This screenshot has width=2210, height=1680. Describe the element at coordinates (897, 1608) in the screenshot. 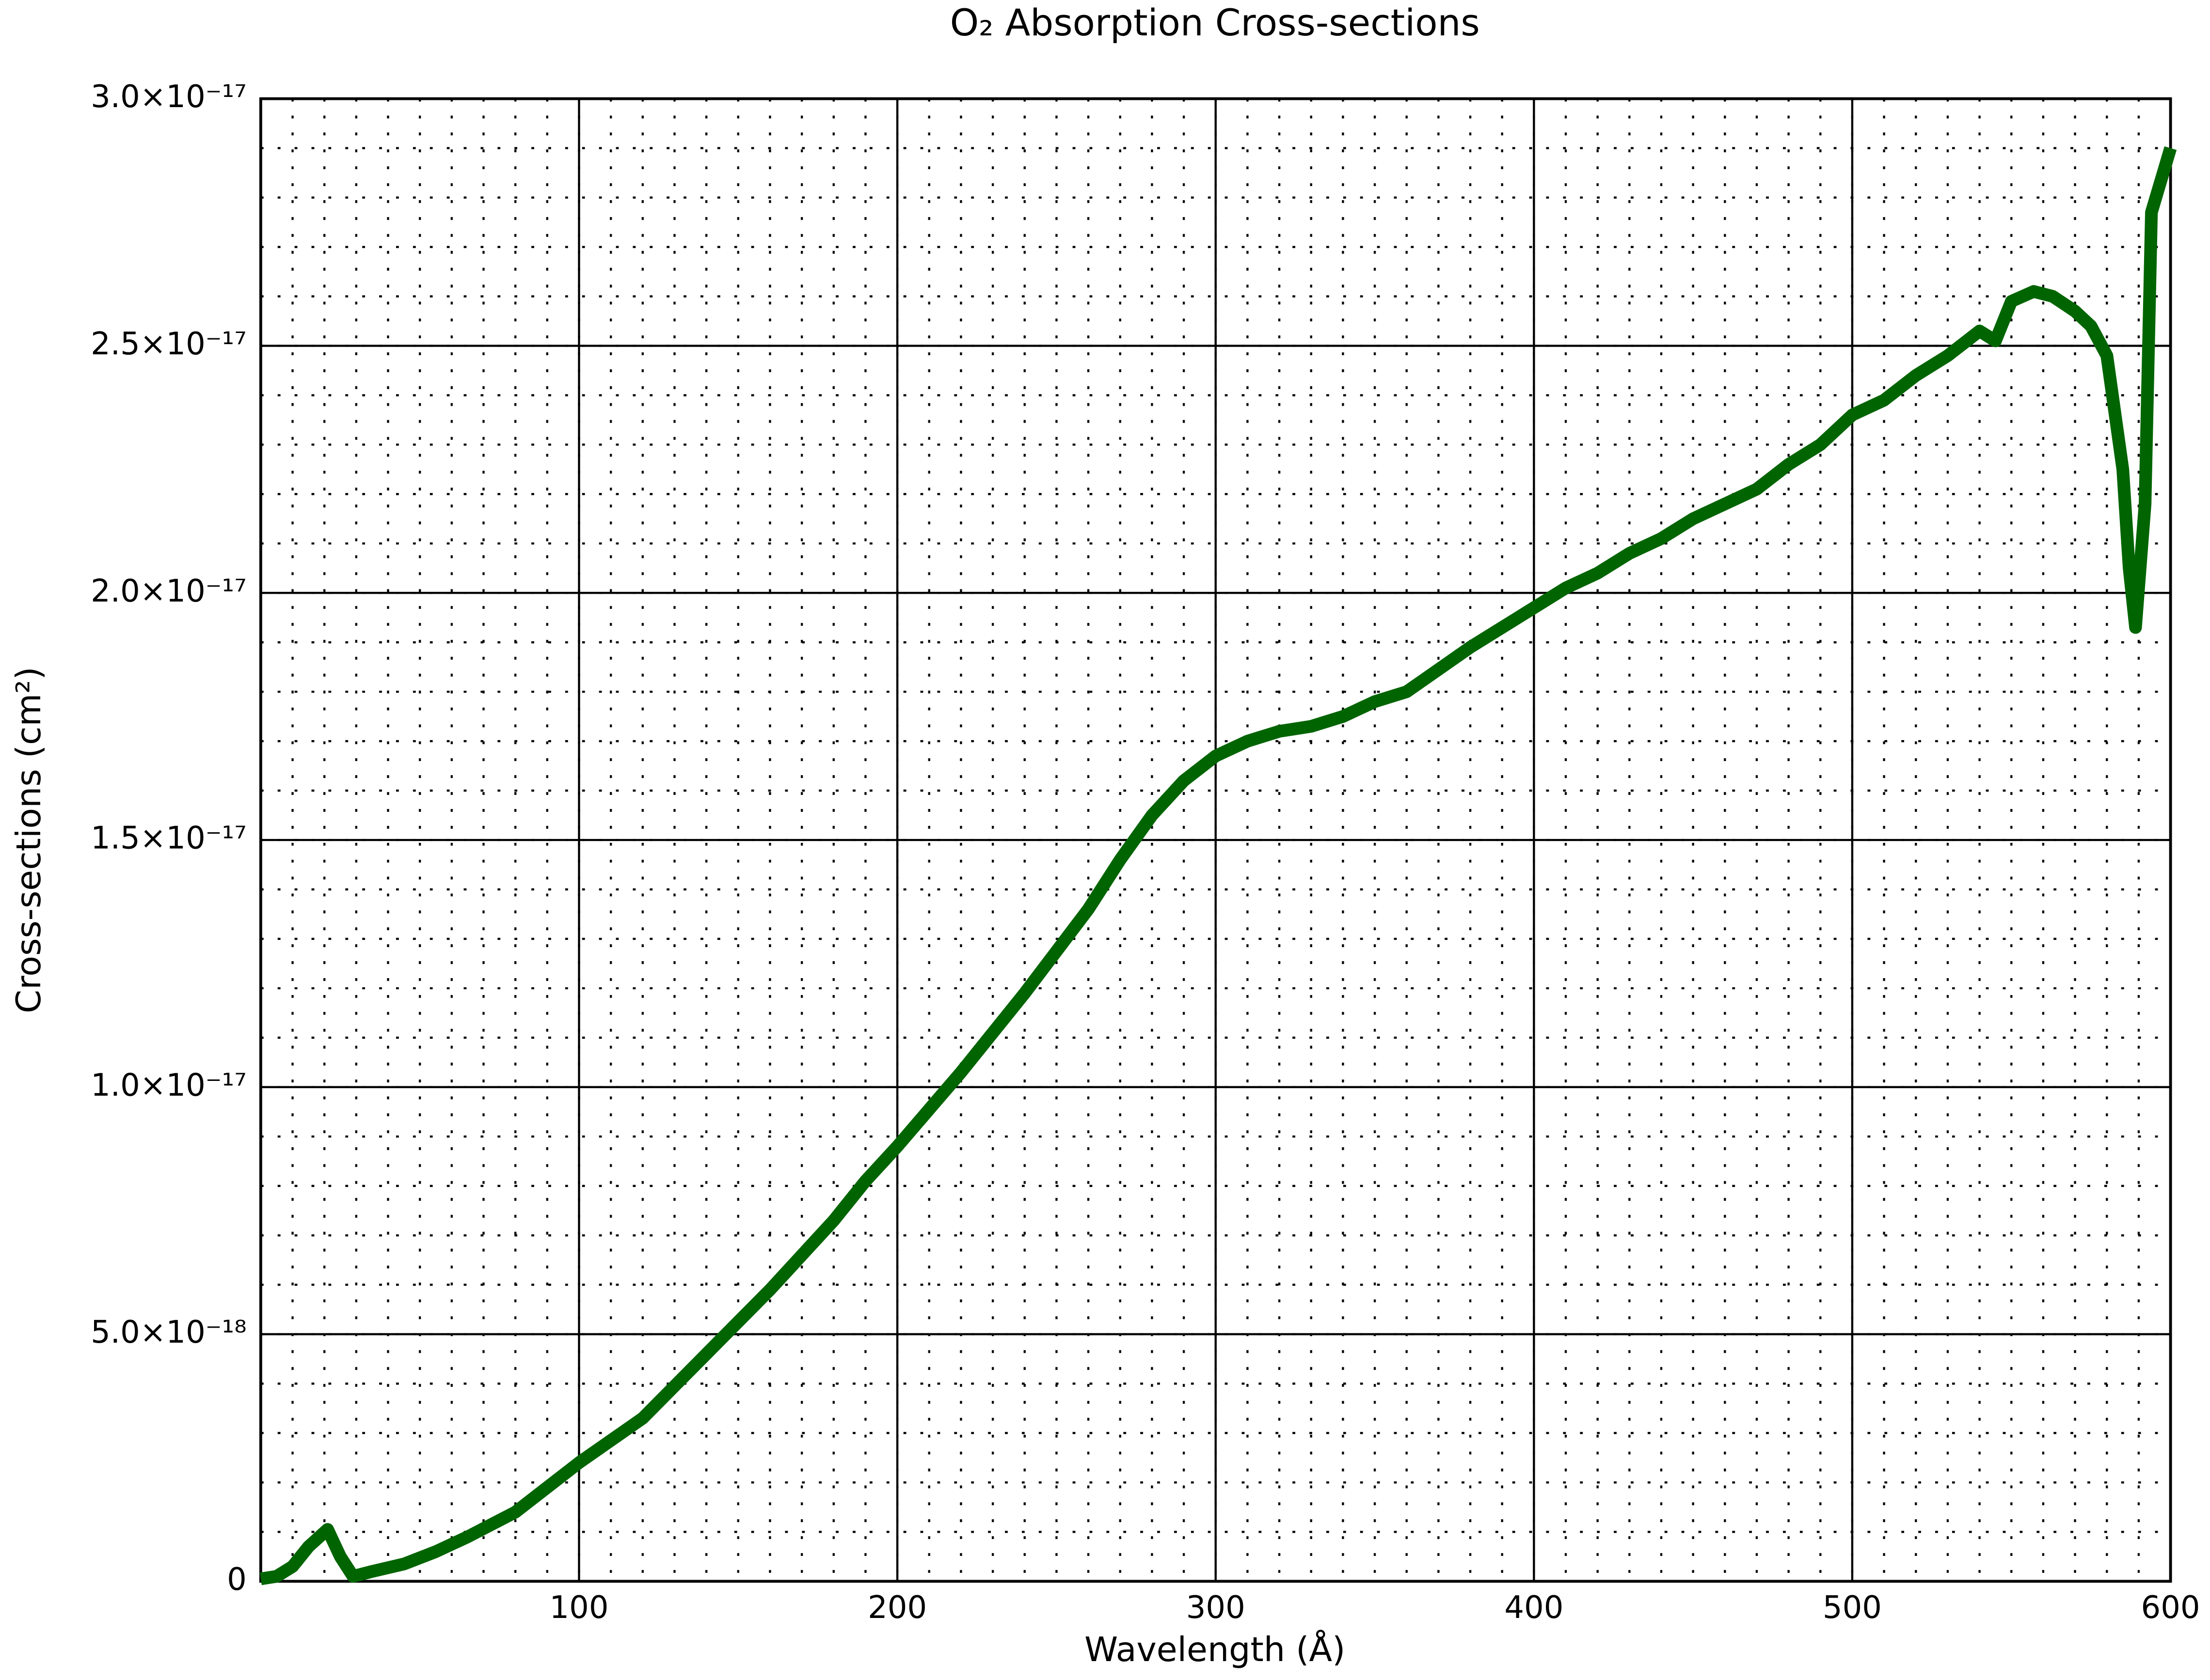

I see `x-tick-label: 200` at that location.